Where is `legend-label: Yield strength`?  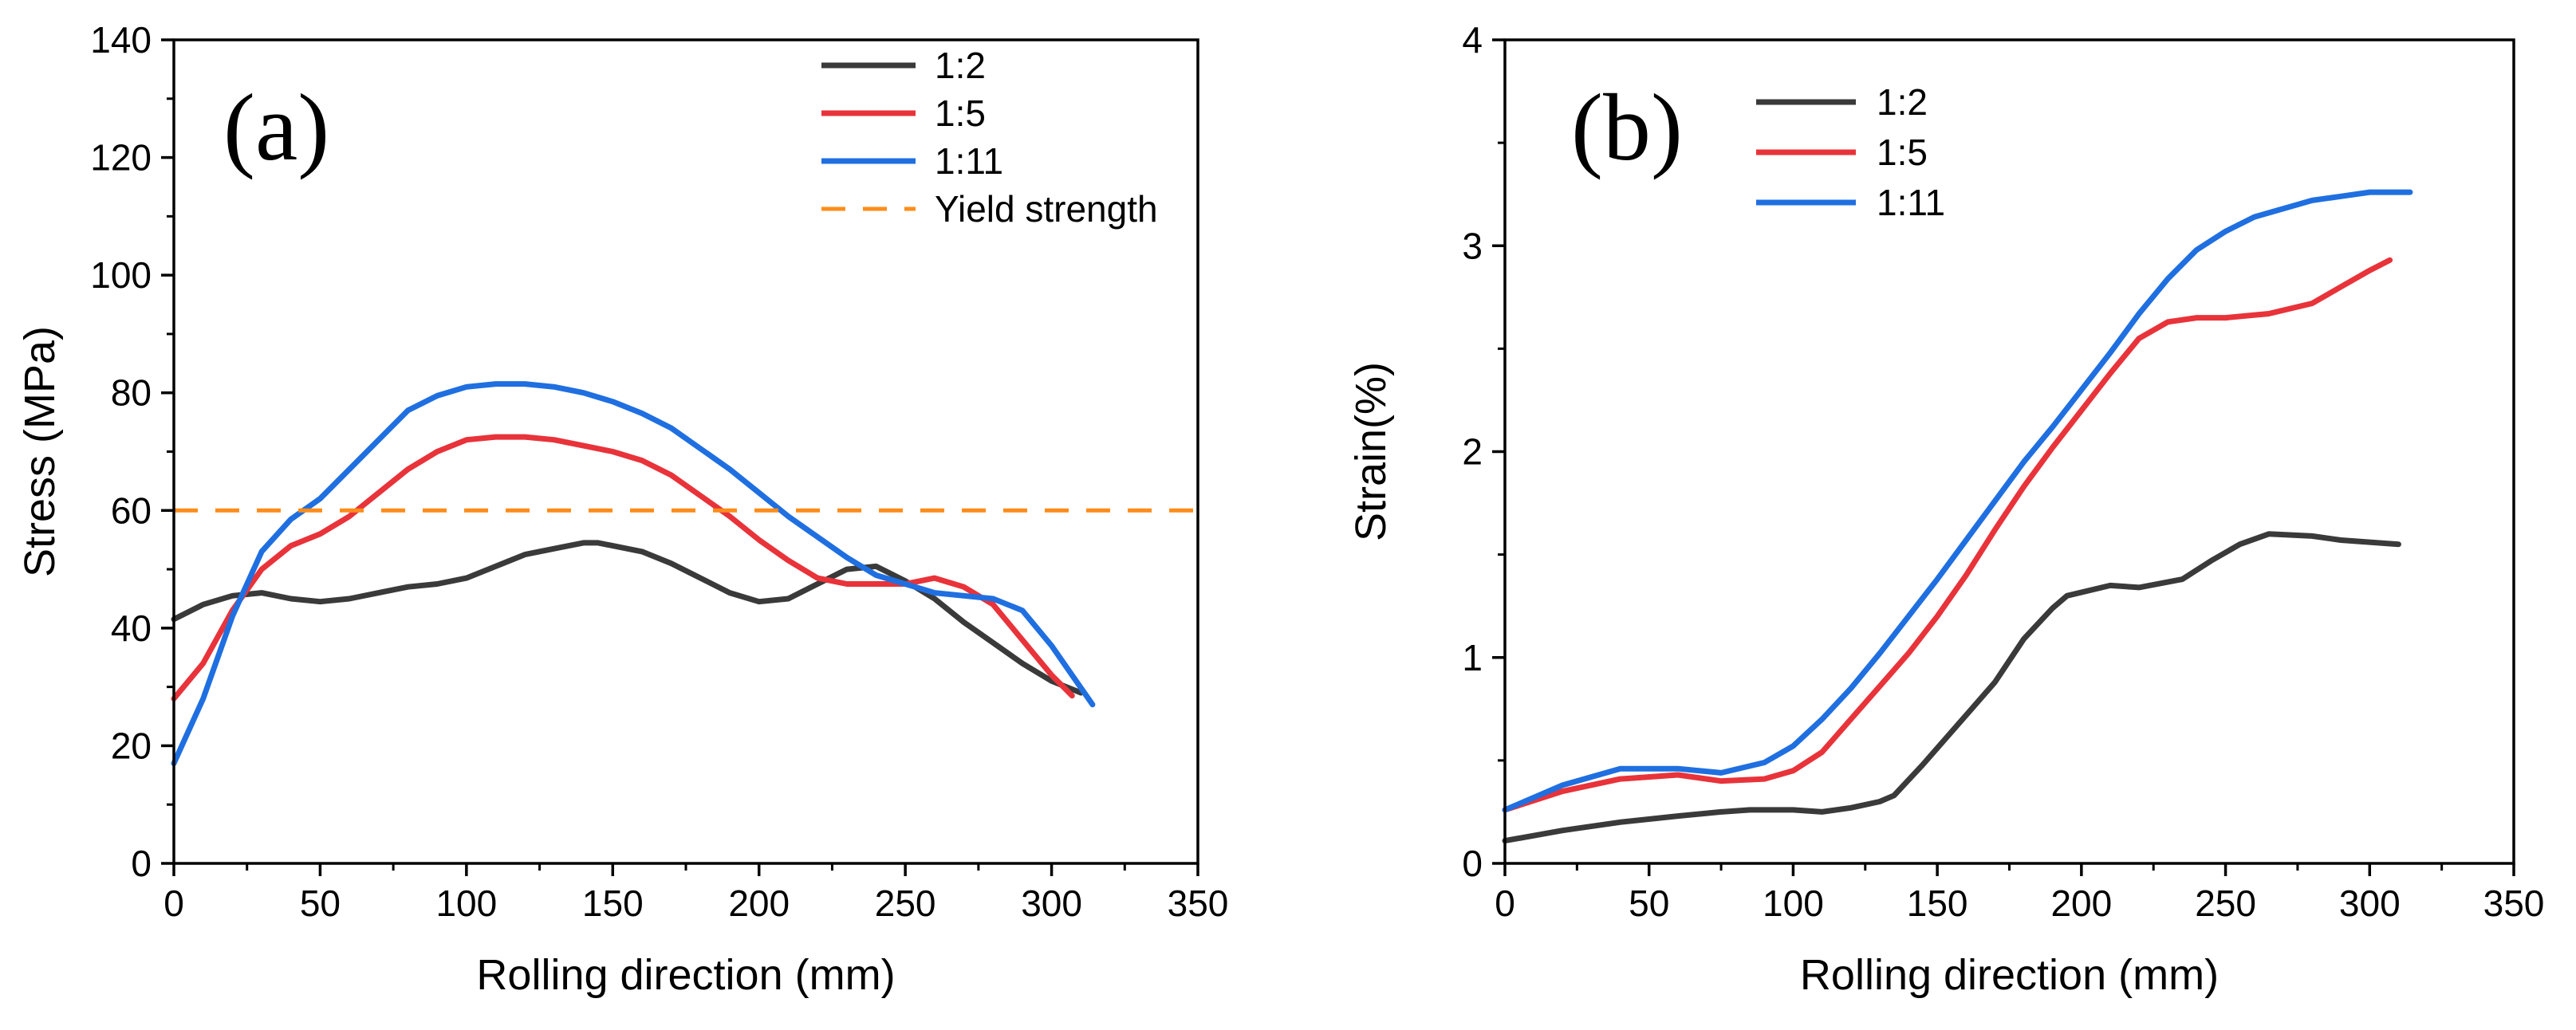 legend-label: Yield strength is located at coordinates (1046, 209).